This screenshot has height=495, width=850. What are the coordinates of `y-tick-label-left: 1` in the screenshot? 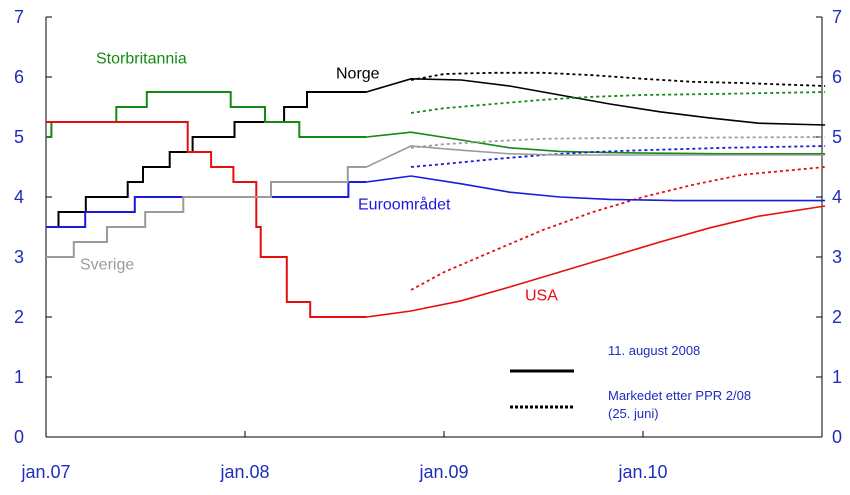 It's located at (19, 377).